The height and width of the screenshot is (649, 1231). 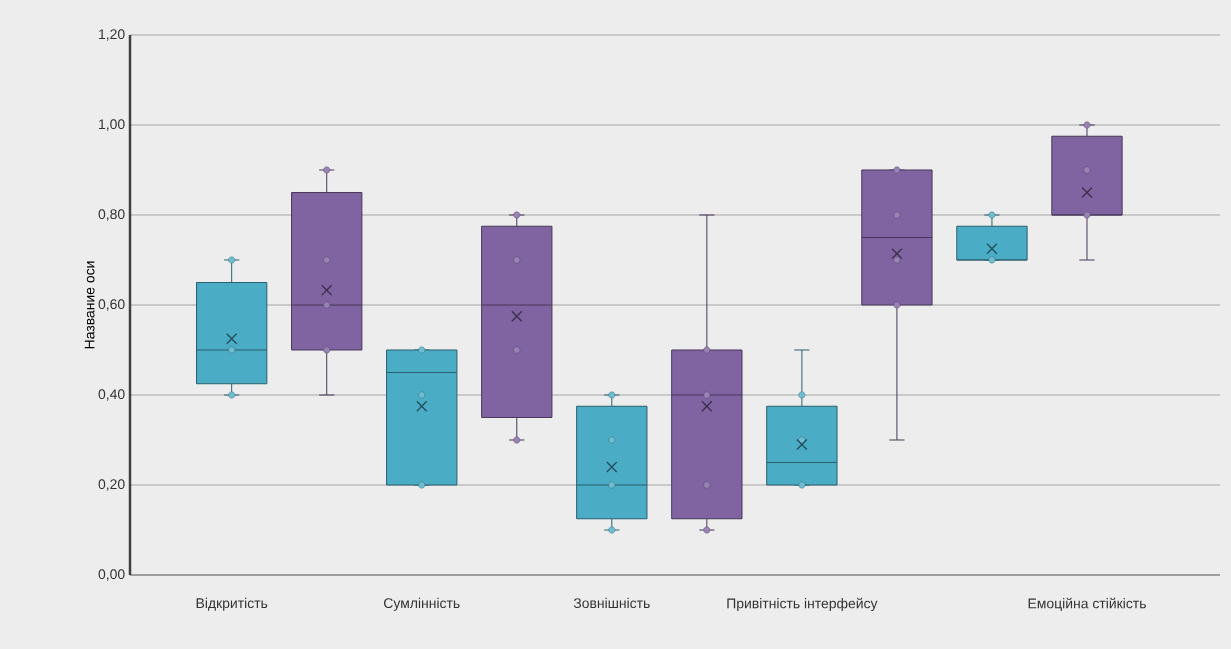 I want to click on y-tick-label: 0,40, so click(x=111, y=395).